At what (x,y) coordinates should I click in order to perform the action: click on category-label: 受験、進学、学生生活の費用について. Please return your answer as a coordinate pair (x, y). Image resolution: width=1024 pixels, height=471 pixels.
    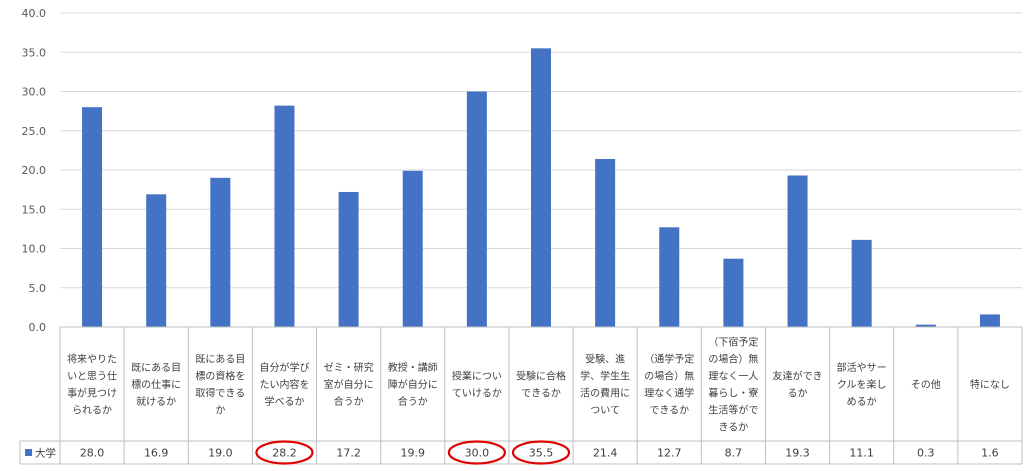
    Looking at the image, I should click on (605, 385).